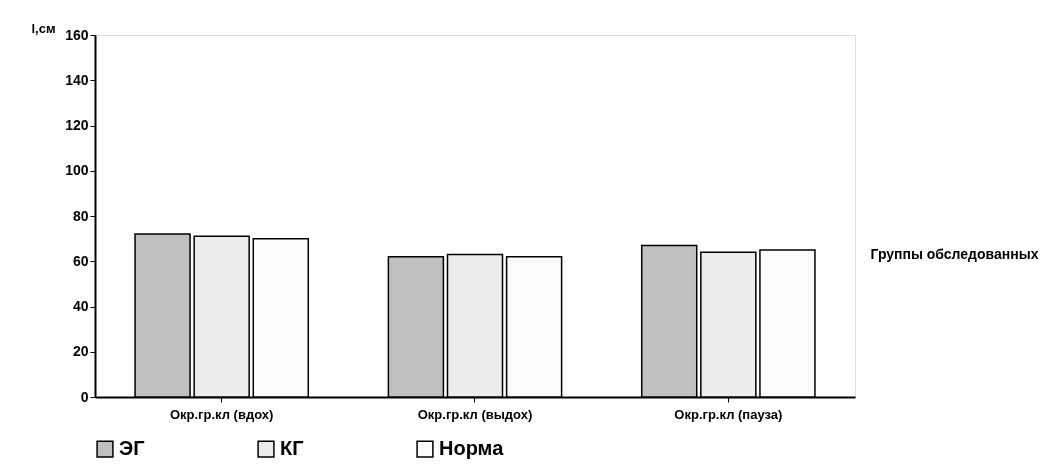 The width and height of the screenshot is (1059, 470). Describe the element at coordinates (132, 448) in the screenshot. I see `legend-label: ЭГ` at that location.